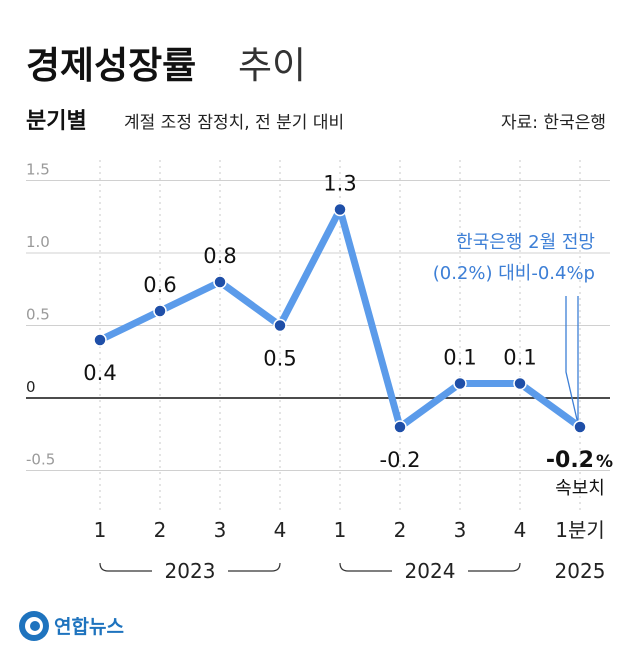 The height and width of the screenshot is (650, 640). I want to click on data-label: 0.6, so click(159, 285).